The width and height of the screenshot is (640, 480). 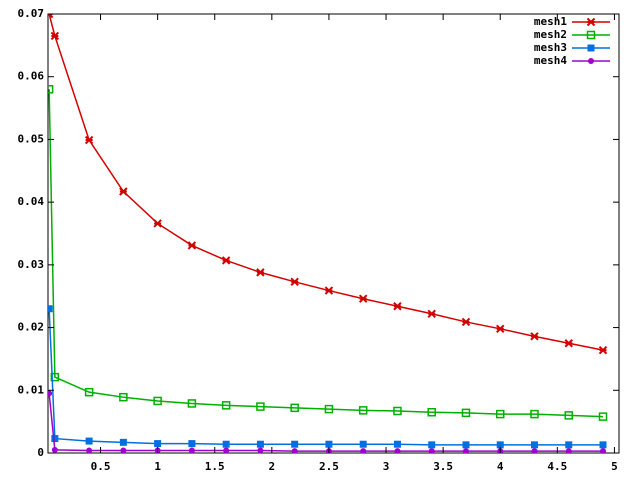 I want to click on y-tick-label: 0, so click(x=40, y=452).